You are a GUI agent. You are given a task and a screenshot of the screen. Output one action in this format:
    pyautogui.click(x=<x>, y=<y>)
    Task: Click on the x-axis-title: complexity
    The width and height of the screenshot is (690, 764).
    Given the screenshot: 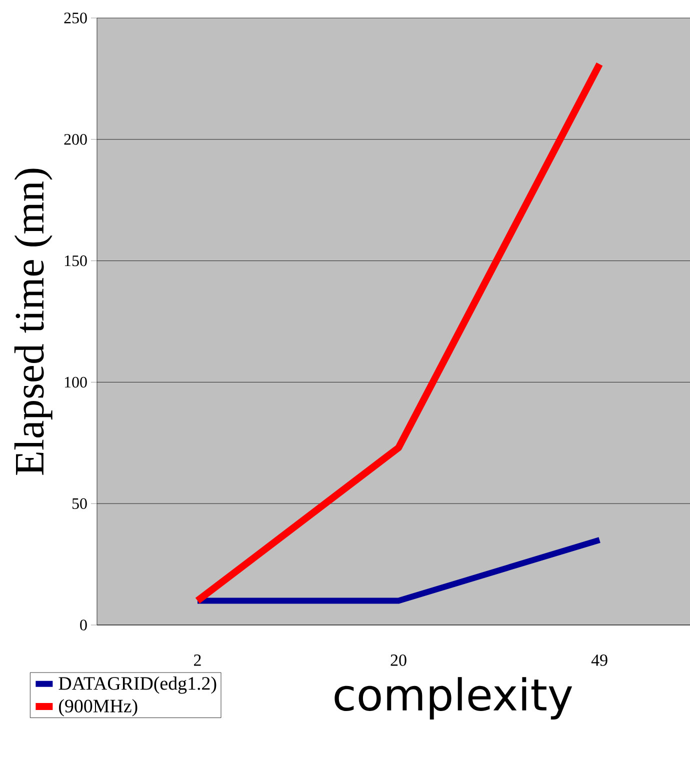 What is the action you would take?
    pyautogui.click(x=453, y=698)
    